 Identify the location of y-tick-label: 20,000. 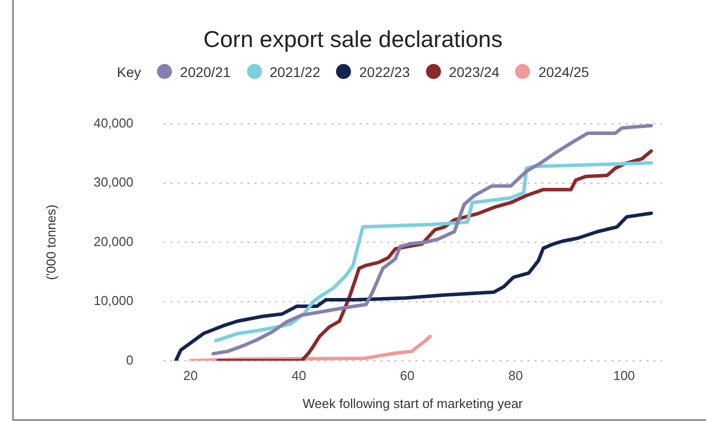
(114, 241).